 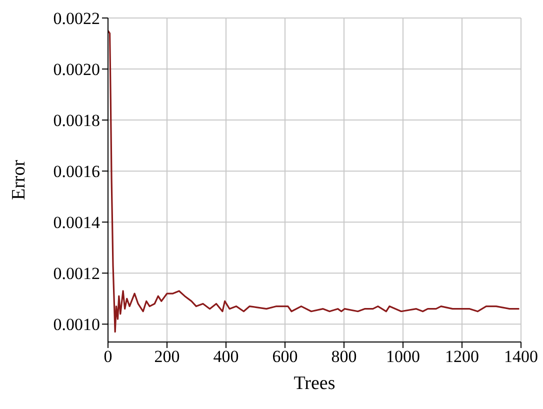 I want to click on y-tick-label: 0.0022, so click(x=76, y=18).